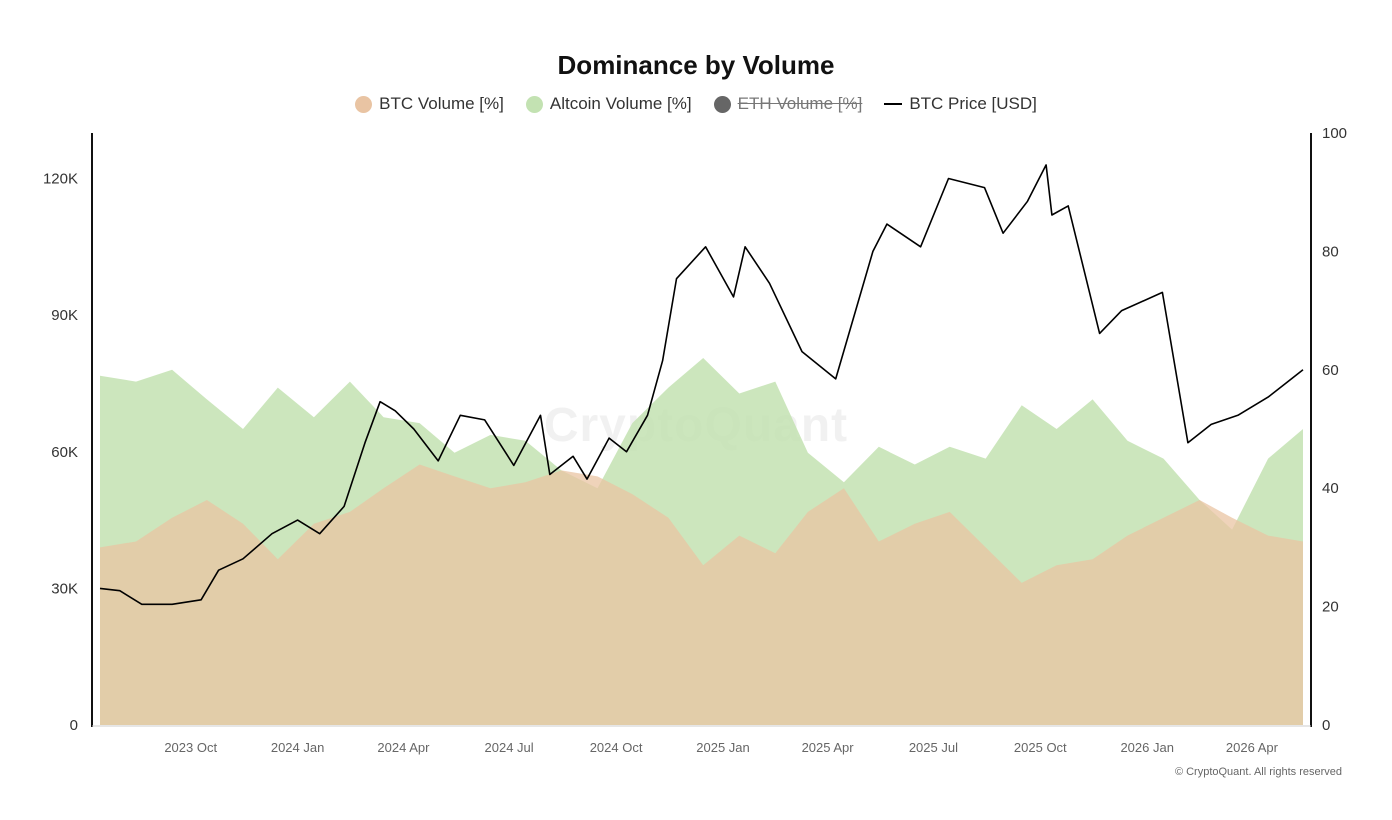 The width and height of the screenshot is (1392, 820). What do you see at coordinates (973, 103) in the screenshot?
I see `legend-label-btc-price: BTC Price [USD]` at bounding box center [973, 103].